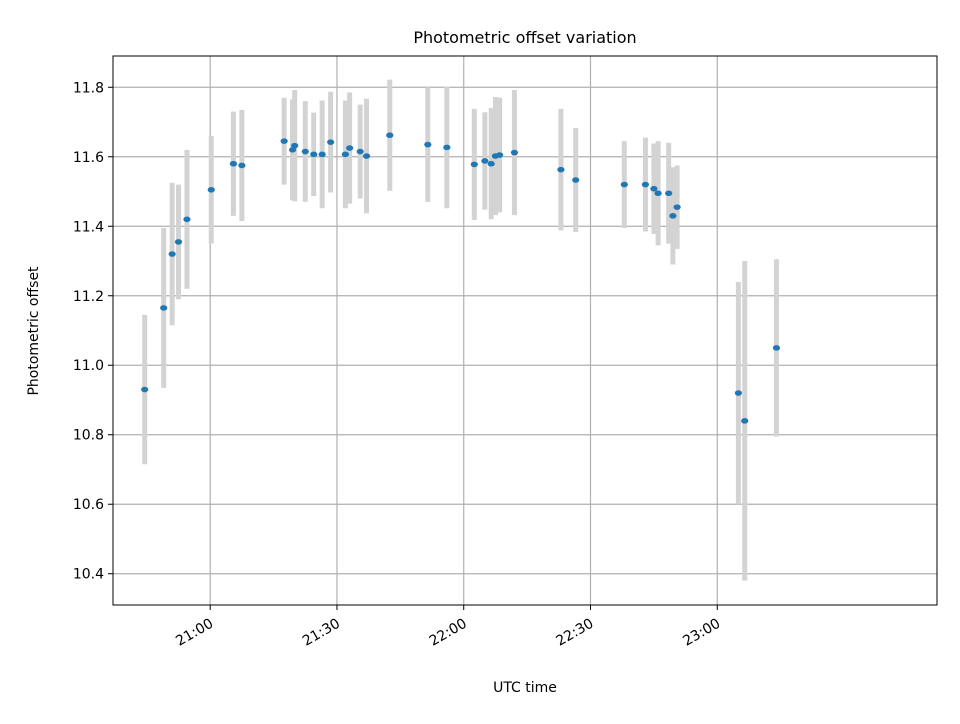  I want to click on y-axis-label: Photometric offset, so click(34, 331).